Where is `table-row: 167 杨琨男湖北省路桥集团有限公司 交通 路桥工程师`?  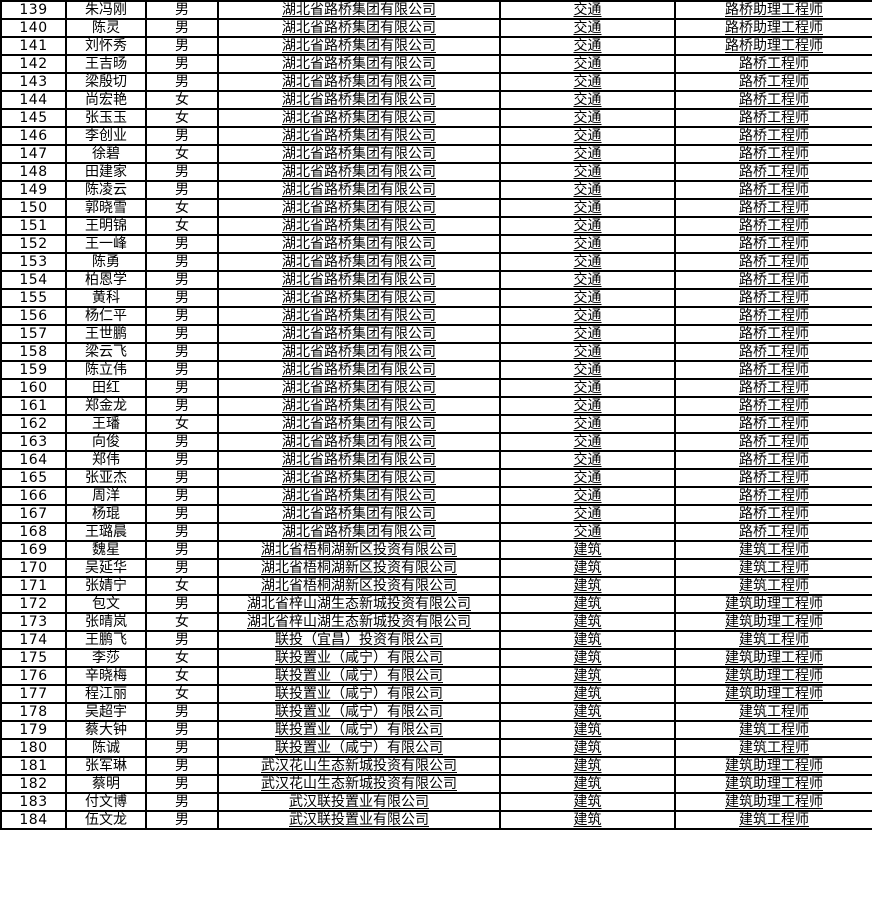
table-row: 167 杨琨男湖北省路桥集团有限公司 交通 路桥工程师 is located at coordinates (436, 514).